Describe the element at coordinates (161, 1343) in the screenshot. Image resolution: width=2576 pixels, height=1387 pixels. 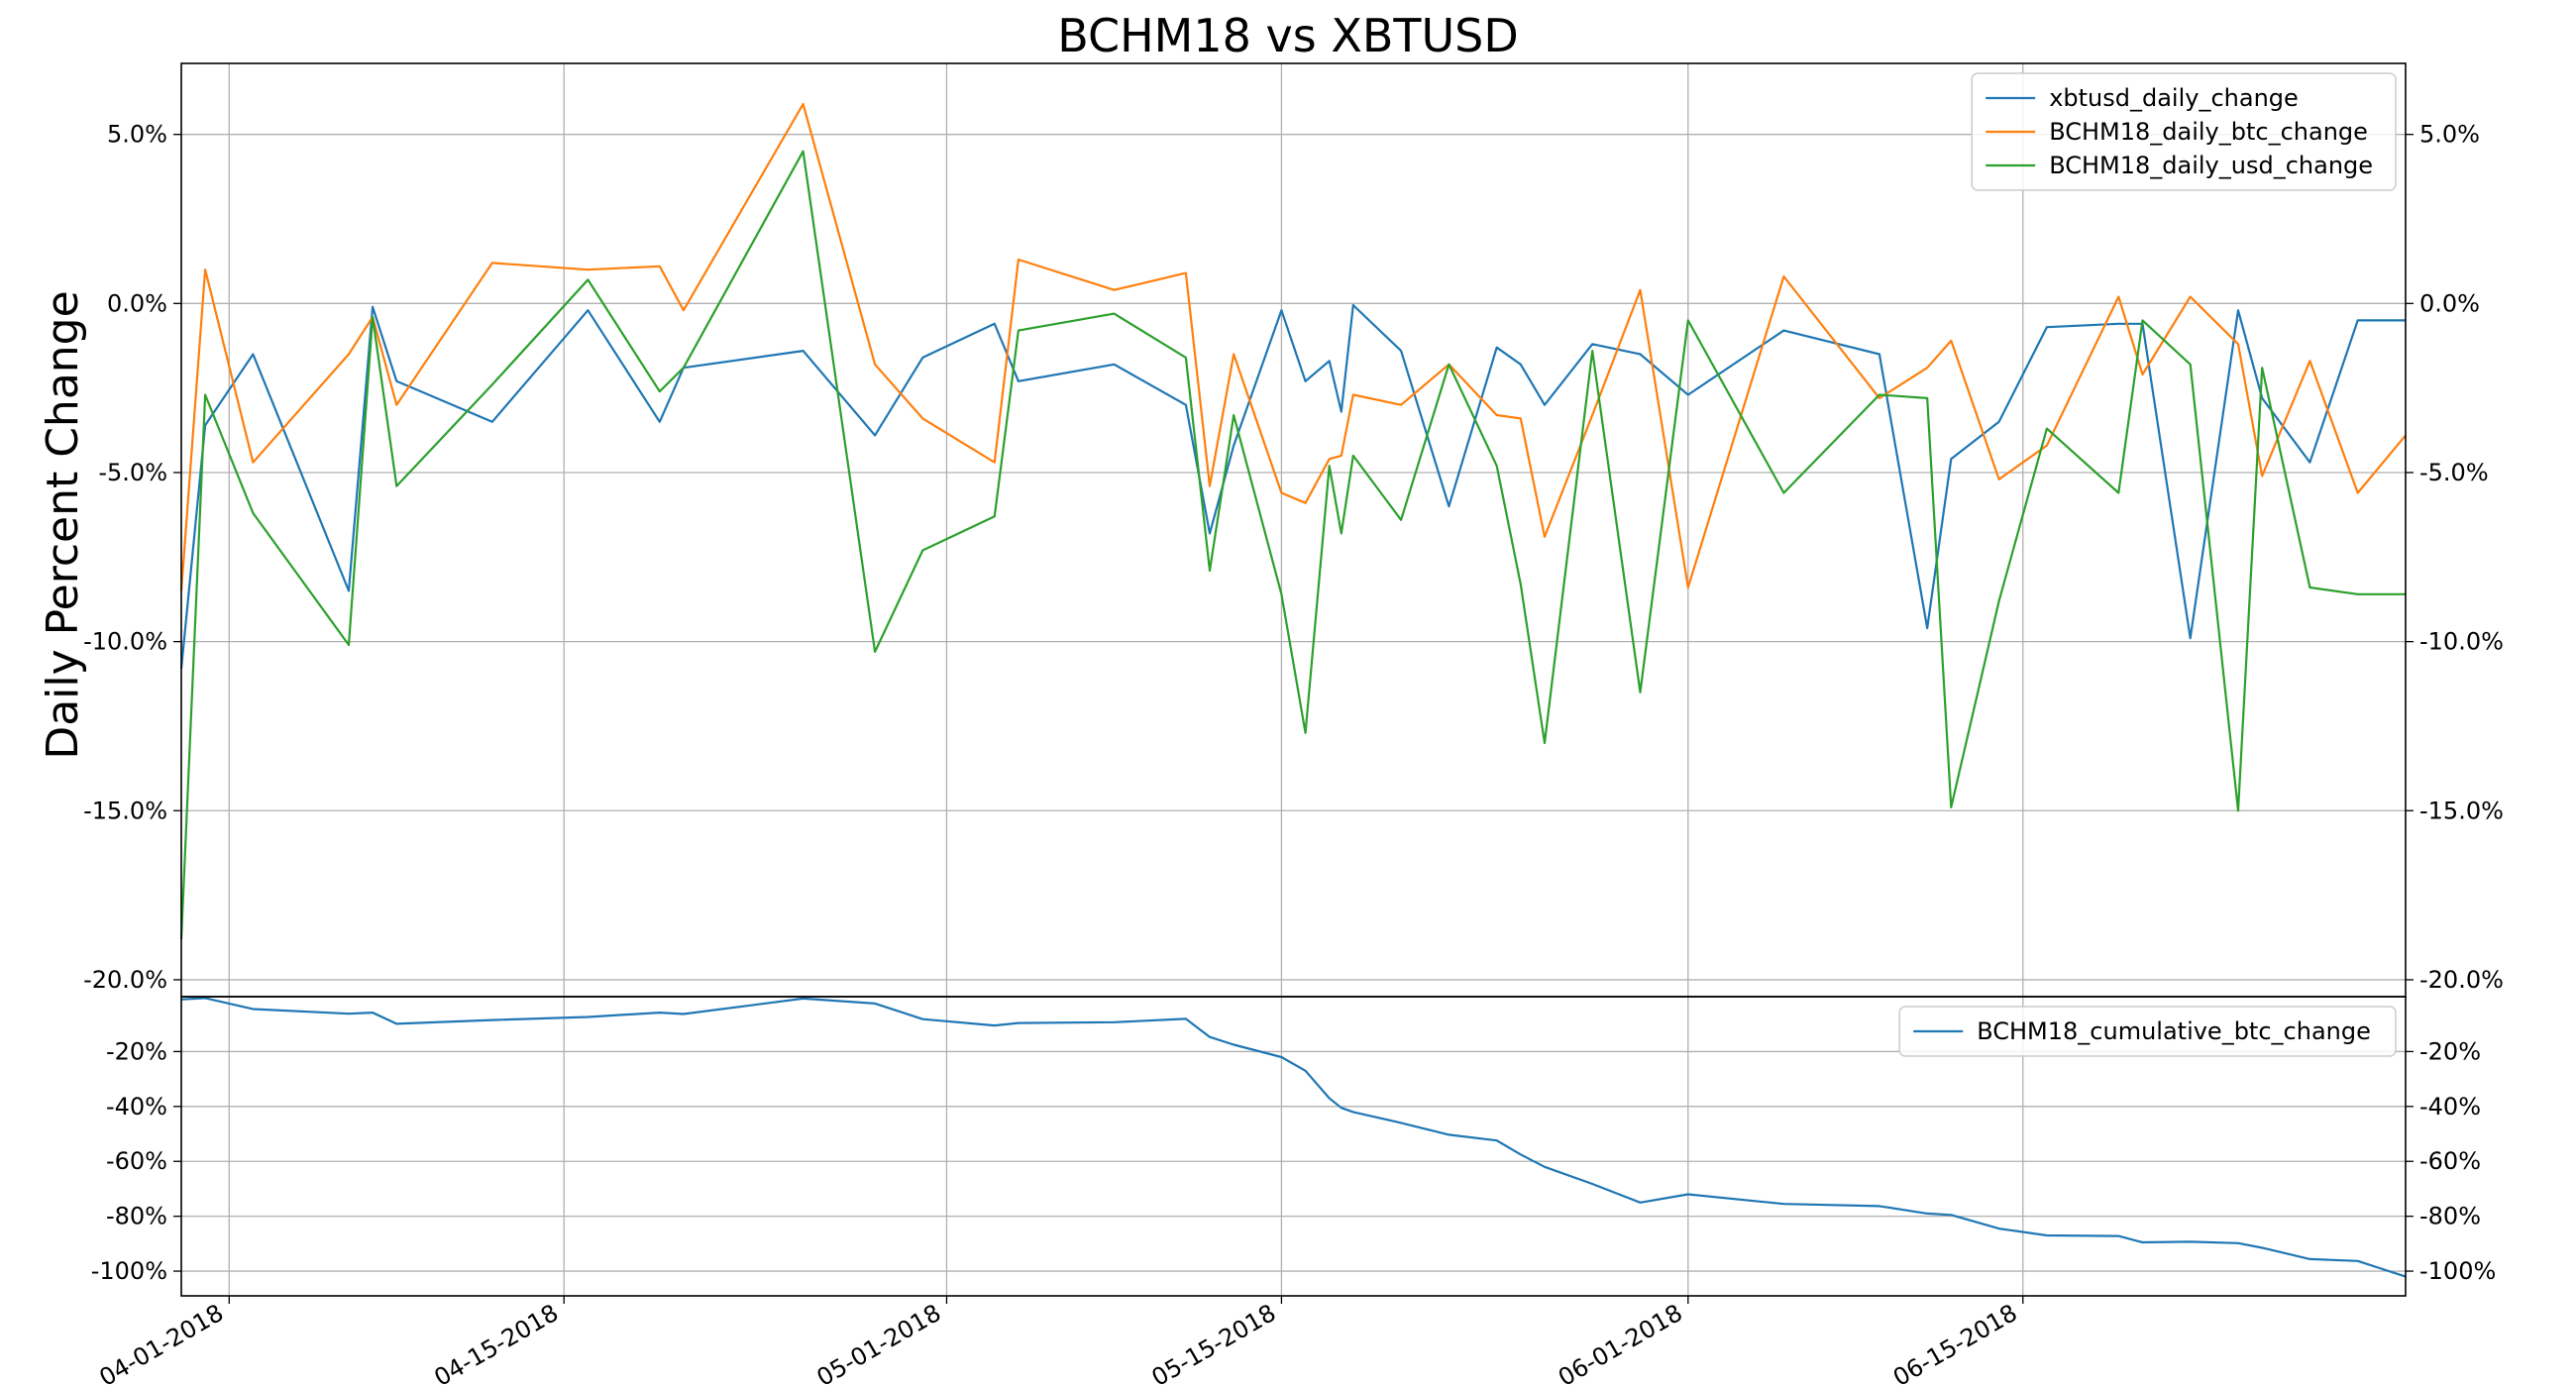
I see `x-tick-label: 04-01-2018` at that location.